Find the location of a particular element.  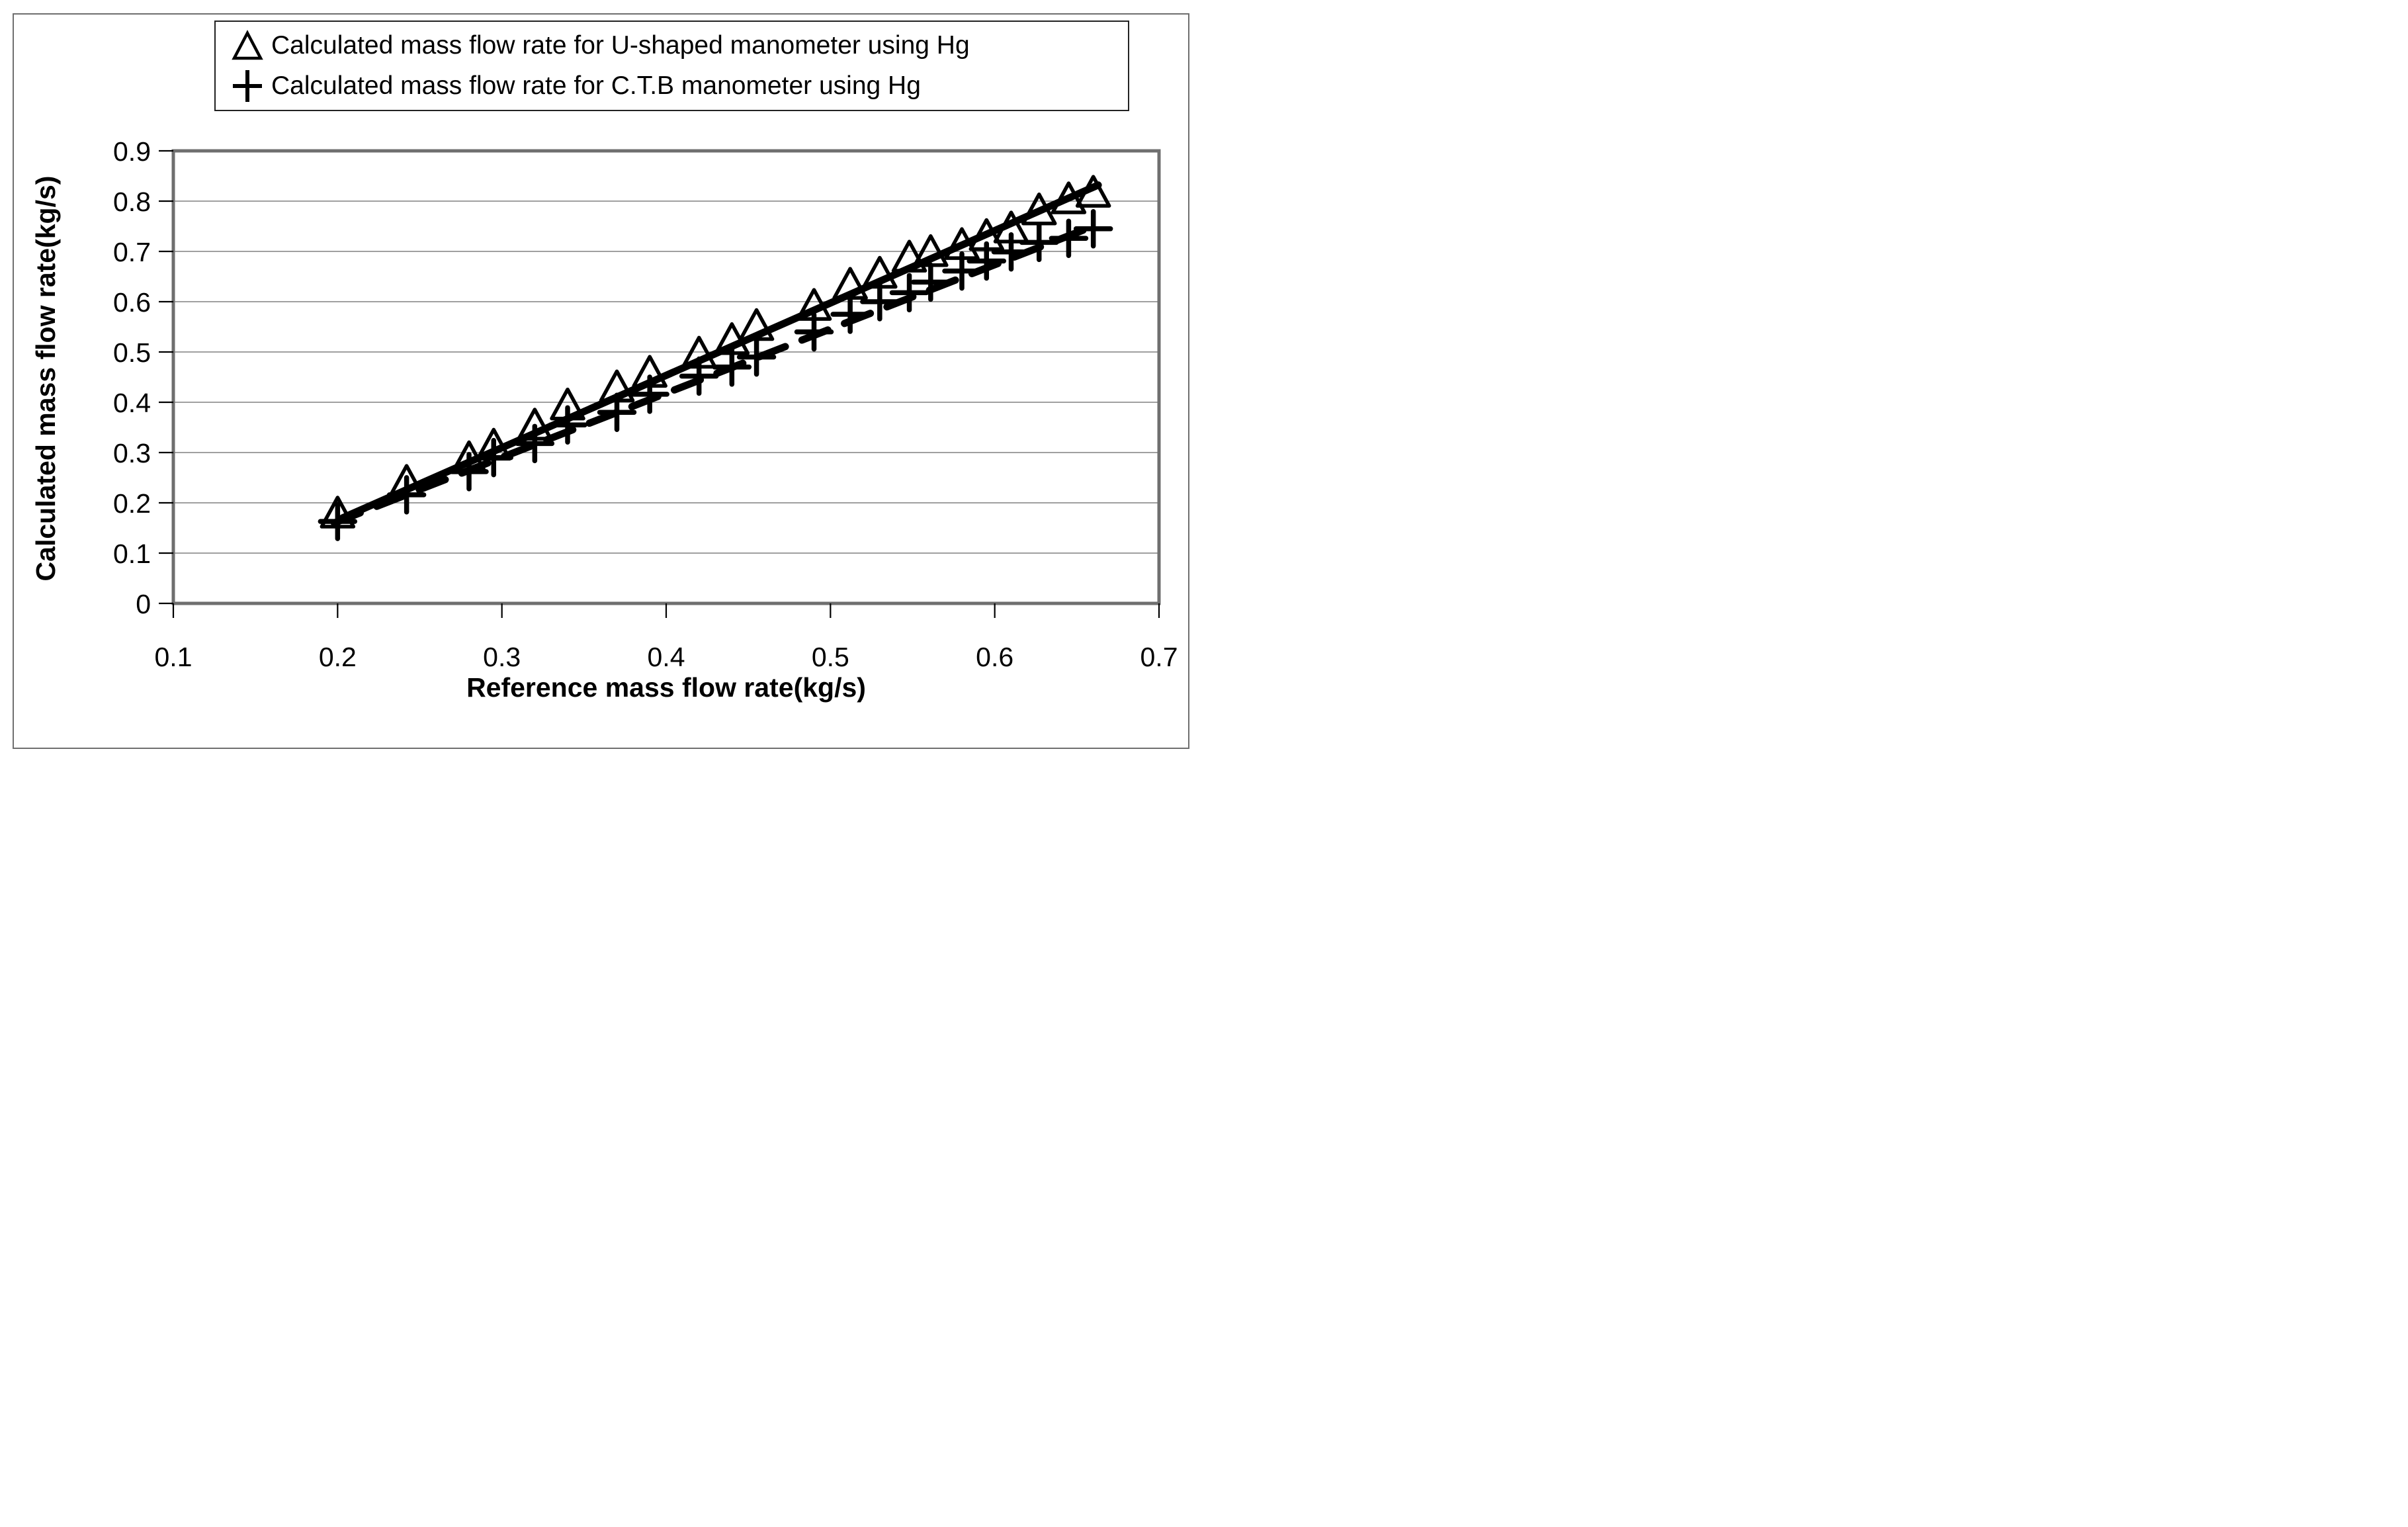

y-tick-label: 0.5 is located at coordinates (132, 352).